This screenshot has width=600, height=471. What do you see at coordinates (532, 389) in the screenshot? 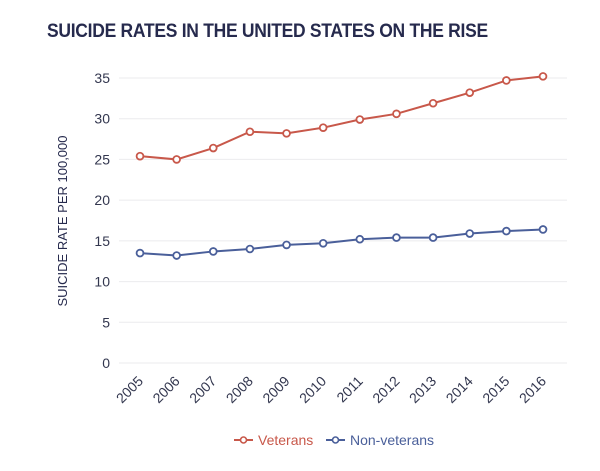
I see `x-tick-label: 2016` at bounding box center [532, 389].